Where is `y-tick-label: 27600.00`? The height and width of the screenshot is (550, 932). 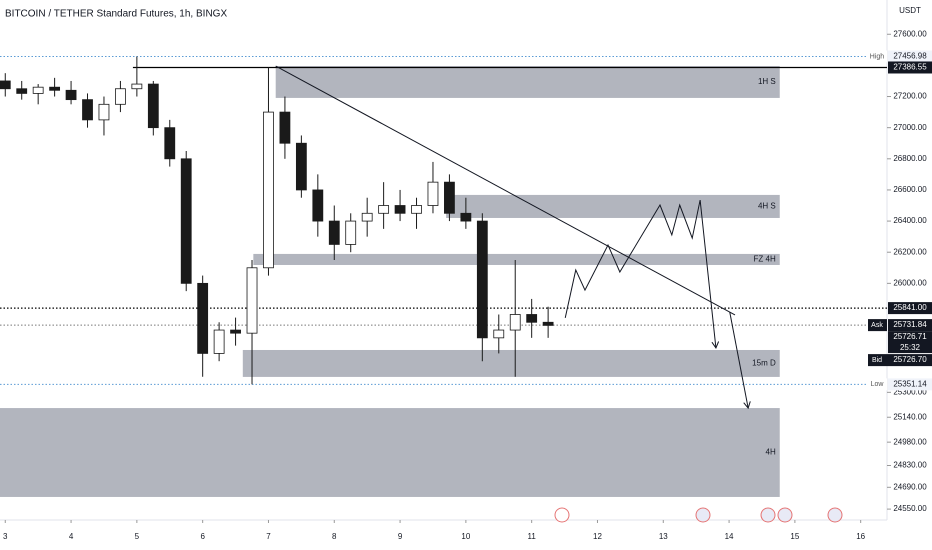
y-tick-label: 27600.00 is located at coordinates (910, 33).